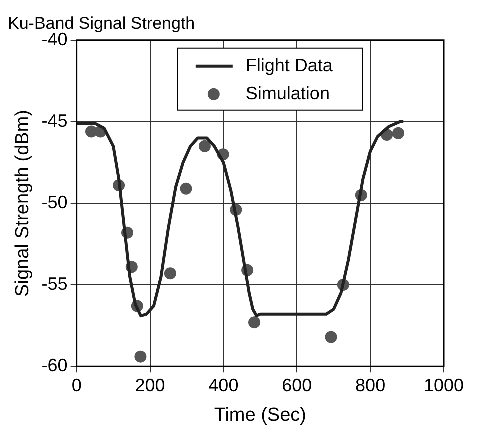 This screenshot has height=439, width=482. Describe the element at coordinates (371, 385) in the screenshot. I see `x-tick-label: 800` at that location.